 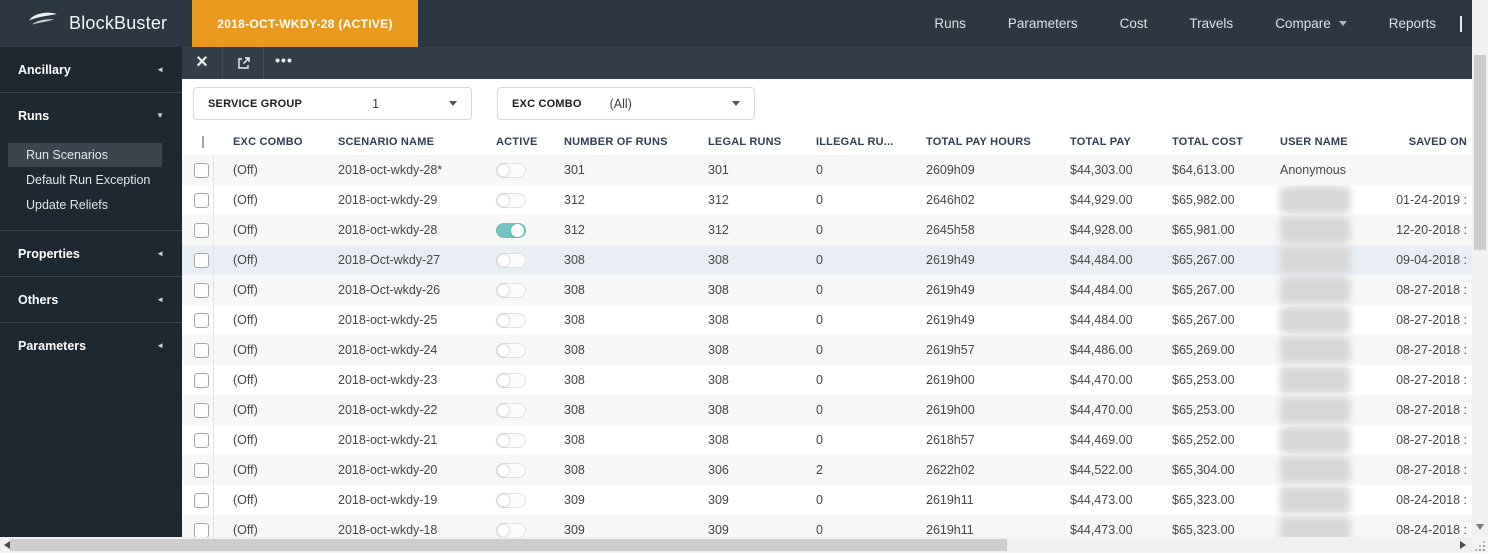 What do you see at coordinates (718, 290) in the screenshot?
I see `cell-legal-runs: 308` at bounding box center [718, 290].